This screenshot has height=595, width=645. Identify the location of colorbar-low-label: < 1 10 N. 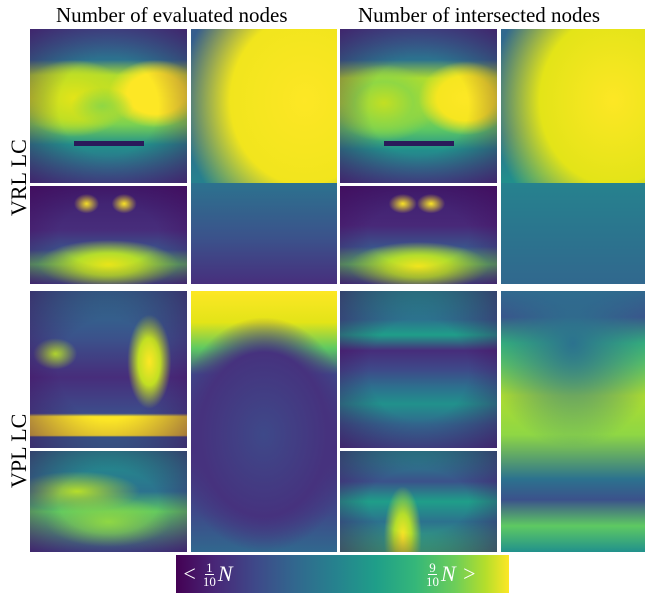
(207, 574).